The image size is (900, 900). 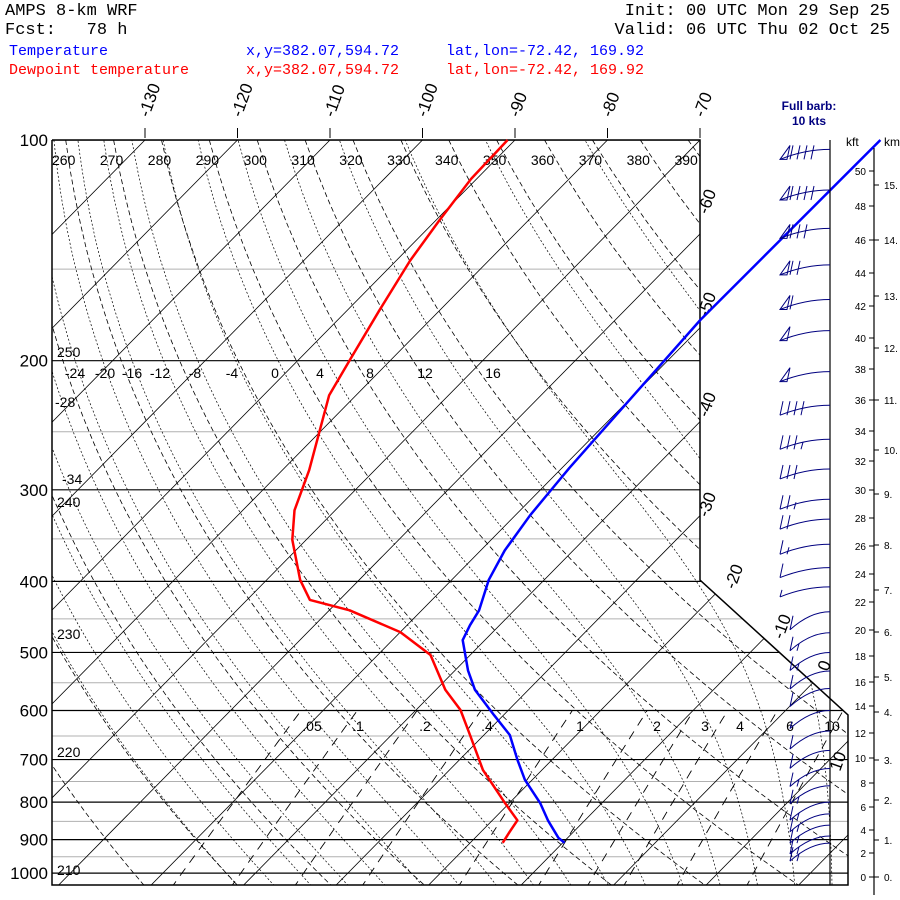 I want to click on kft-title: kft, so click(x=852, y=142).